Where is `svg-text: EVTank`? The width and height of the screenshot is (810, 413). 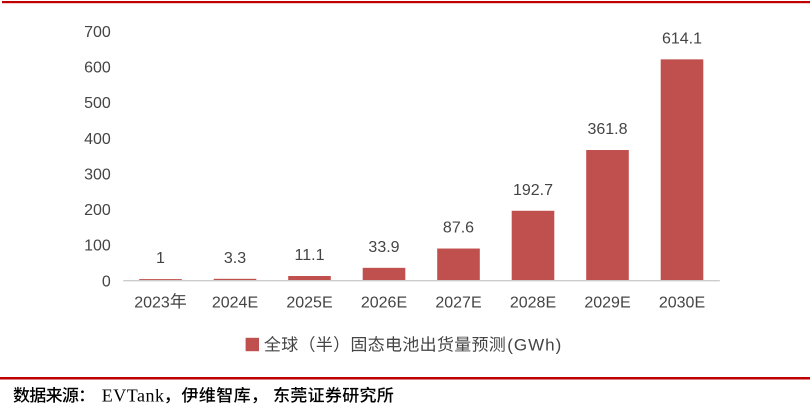 svg-text: EVTank is located at coordinates (133, 395).